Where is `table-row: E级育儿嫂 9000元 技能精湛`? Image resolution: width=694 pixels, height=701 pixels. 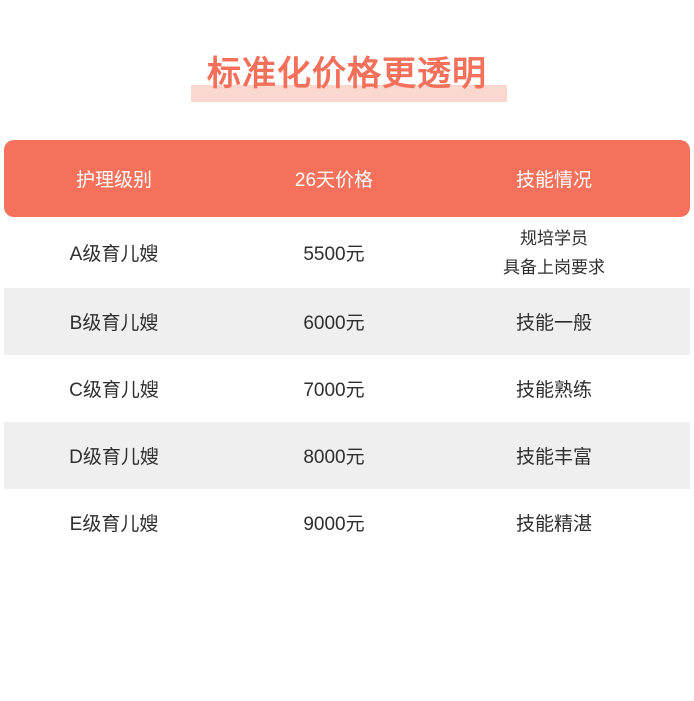
table-row: E级育儿嫂 9000元 技能精湛 is located at coordinates (347, 522).